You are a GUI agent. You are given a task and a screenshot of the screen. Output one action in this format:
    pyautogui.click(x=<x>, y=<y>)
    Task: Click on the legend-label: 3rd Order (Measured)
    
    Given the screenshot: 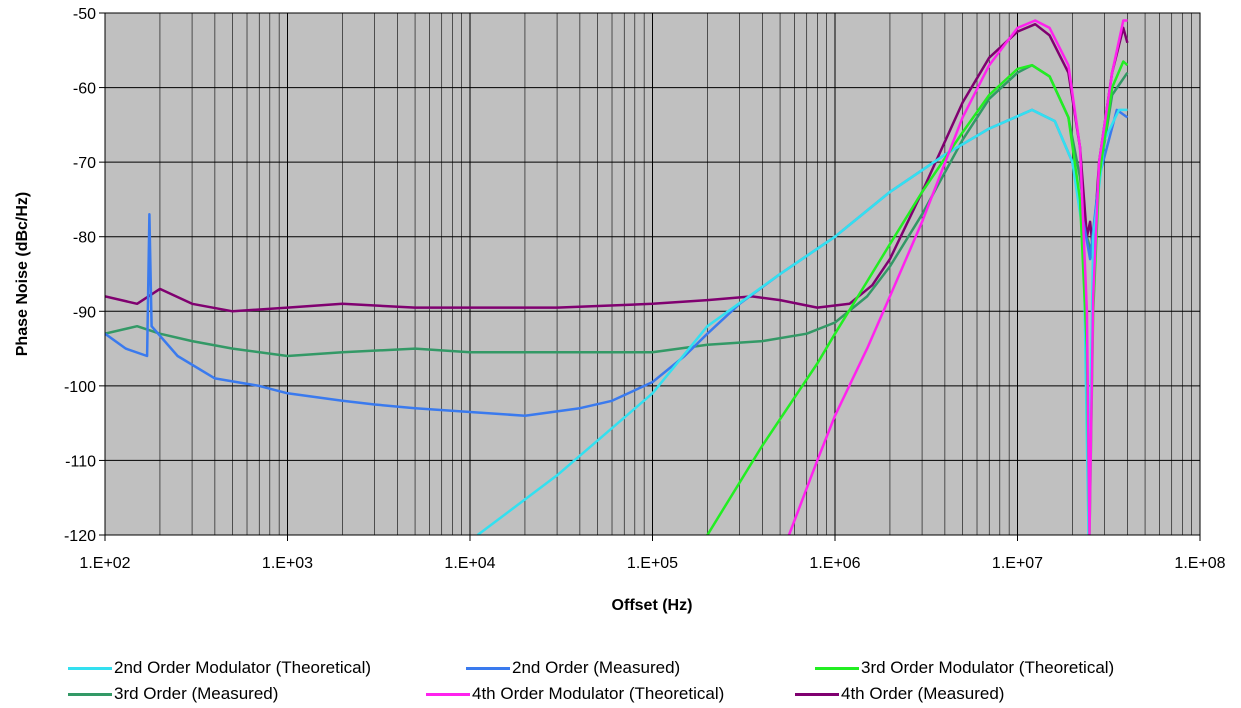 What is the action you would take?
    pyautogui.click(x=196, y=693)
    